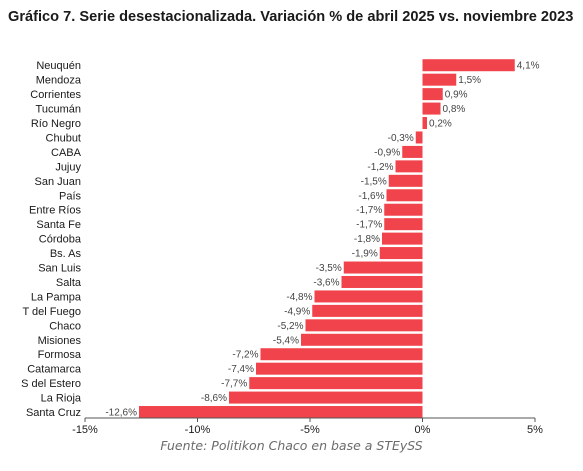  I want to click on x-tick-label: 5%, so click(535, 430).